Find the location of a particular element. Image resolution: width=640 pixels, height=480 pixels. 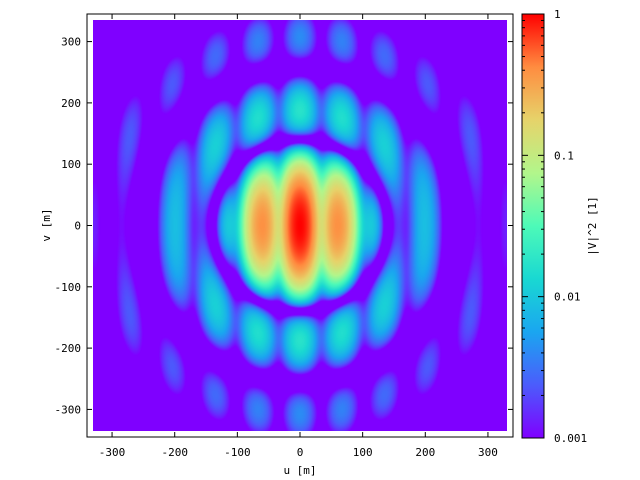

y-tick-label: 100 is located at coordinates (71, 164).